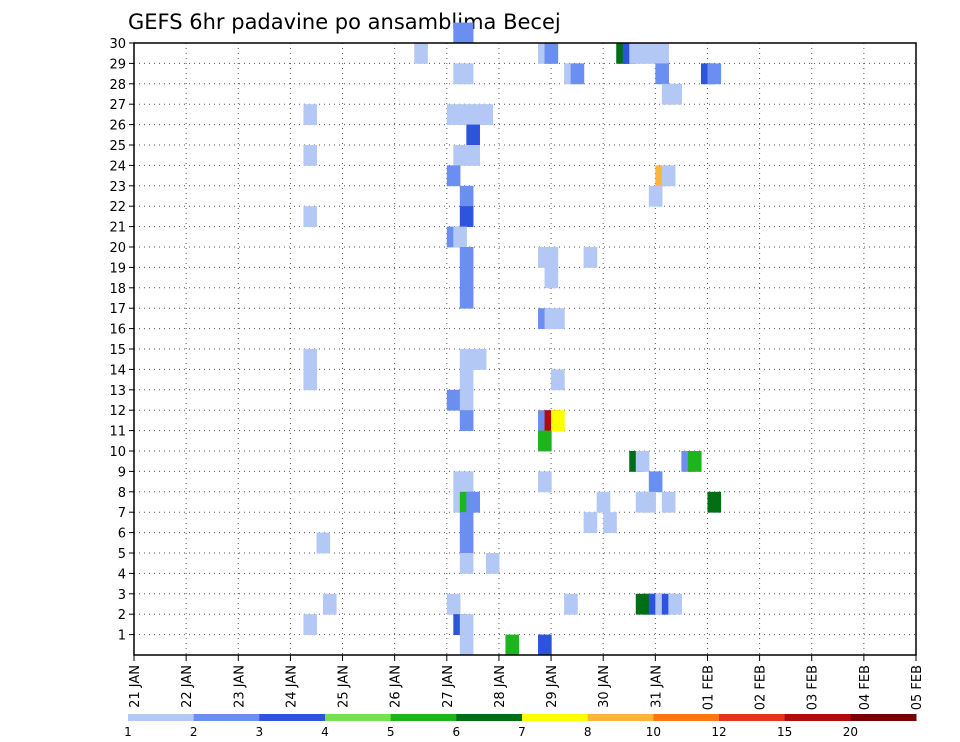 The width and height of the screenshot is (960, 742). Describe the element at coordinates (813, 687) in the screenshot. I see `x-tick-label: 03 FEB` at that location.